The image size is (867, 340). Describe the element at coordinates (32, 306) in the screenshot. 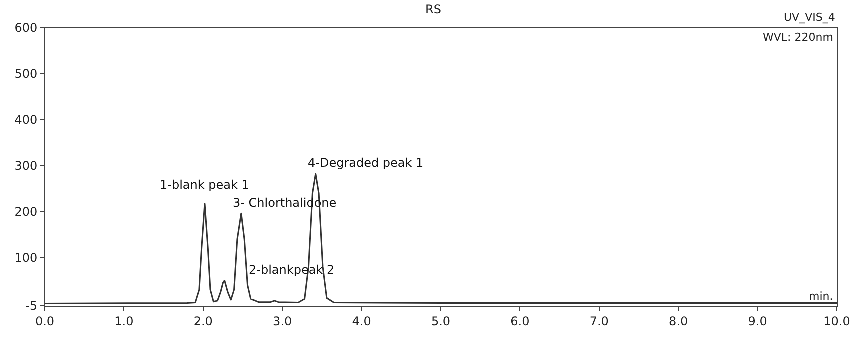

I see `y-tick-label: -5` at that location.